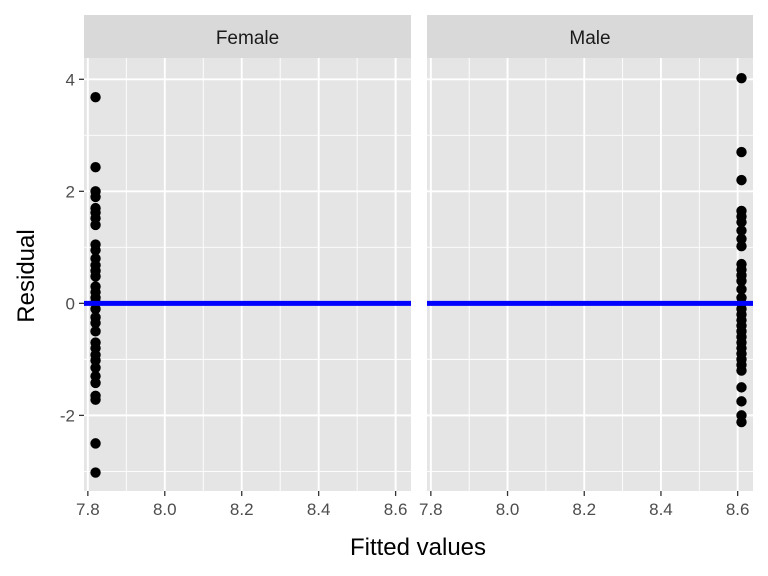  What do you see at coordinates (72, 247) in the screenshot?
I see `y-axis: -2 0 2 4` at bounding box center [72, 247].